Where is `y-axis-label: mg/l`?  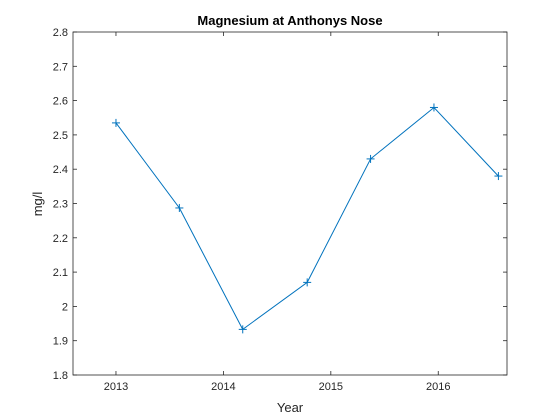
y-axis-label: mg/l is located at coordinates (37, 204).